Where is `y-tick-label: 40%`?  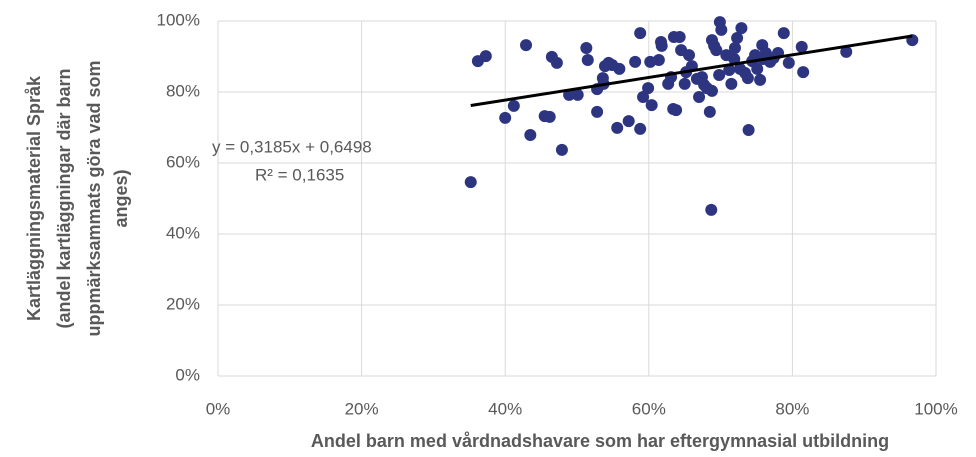 y-tick-label: 40% is located at coordinates (183, 232).